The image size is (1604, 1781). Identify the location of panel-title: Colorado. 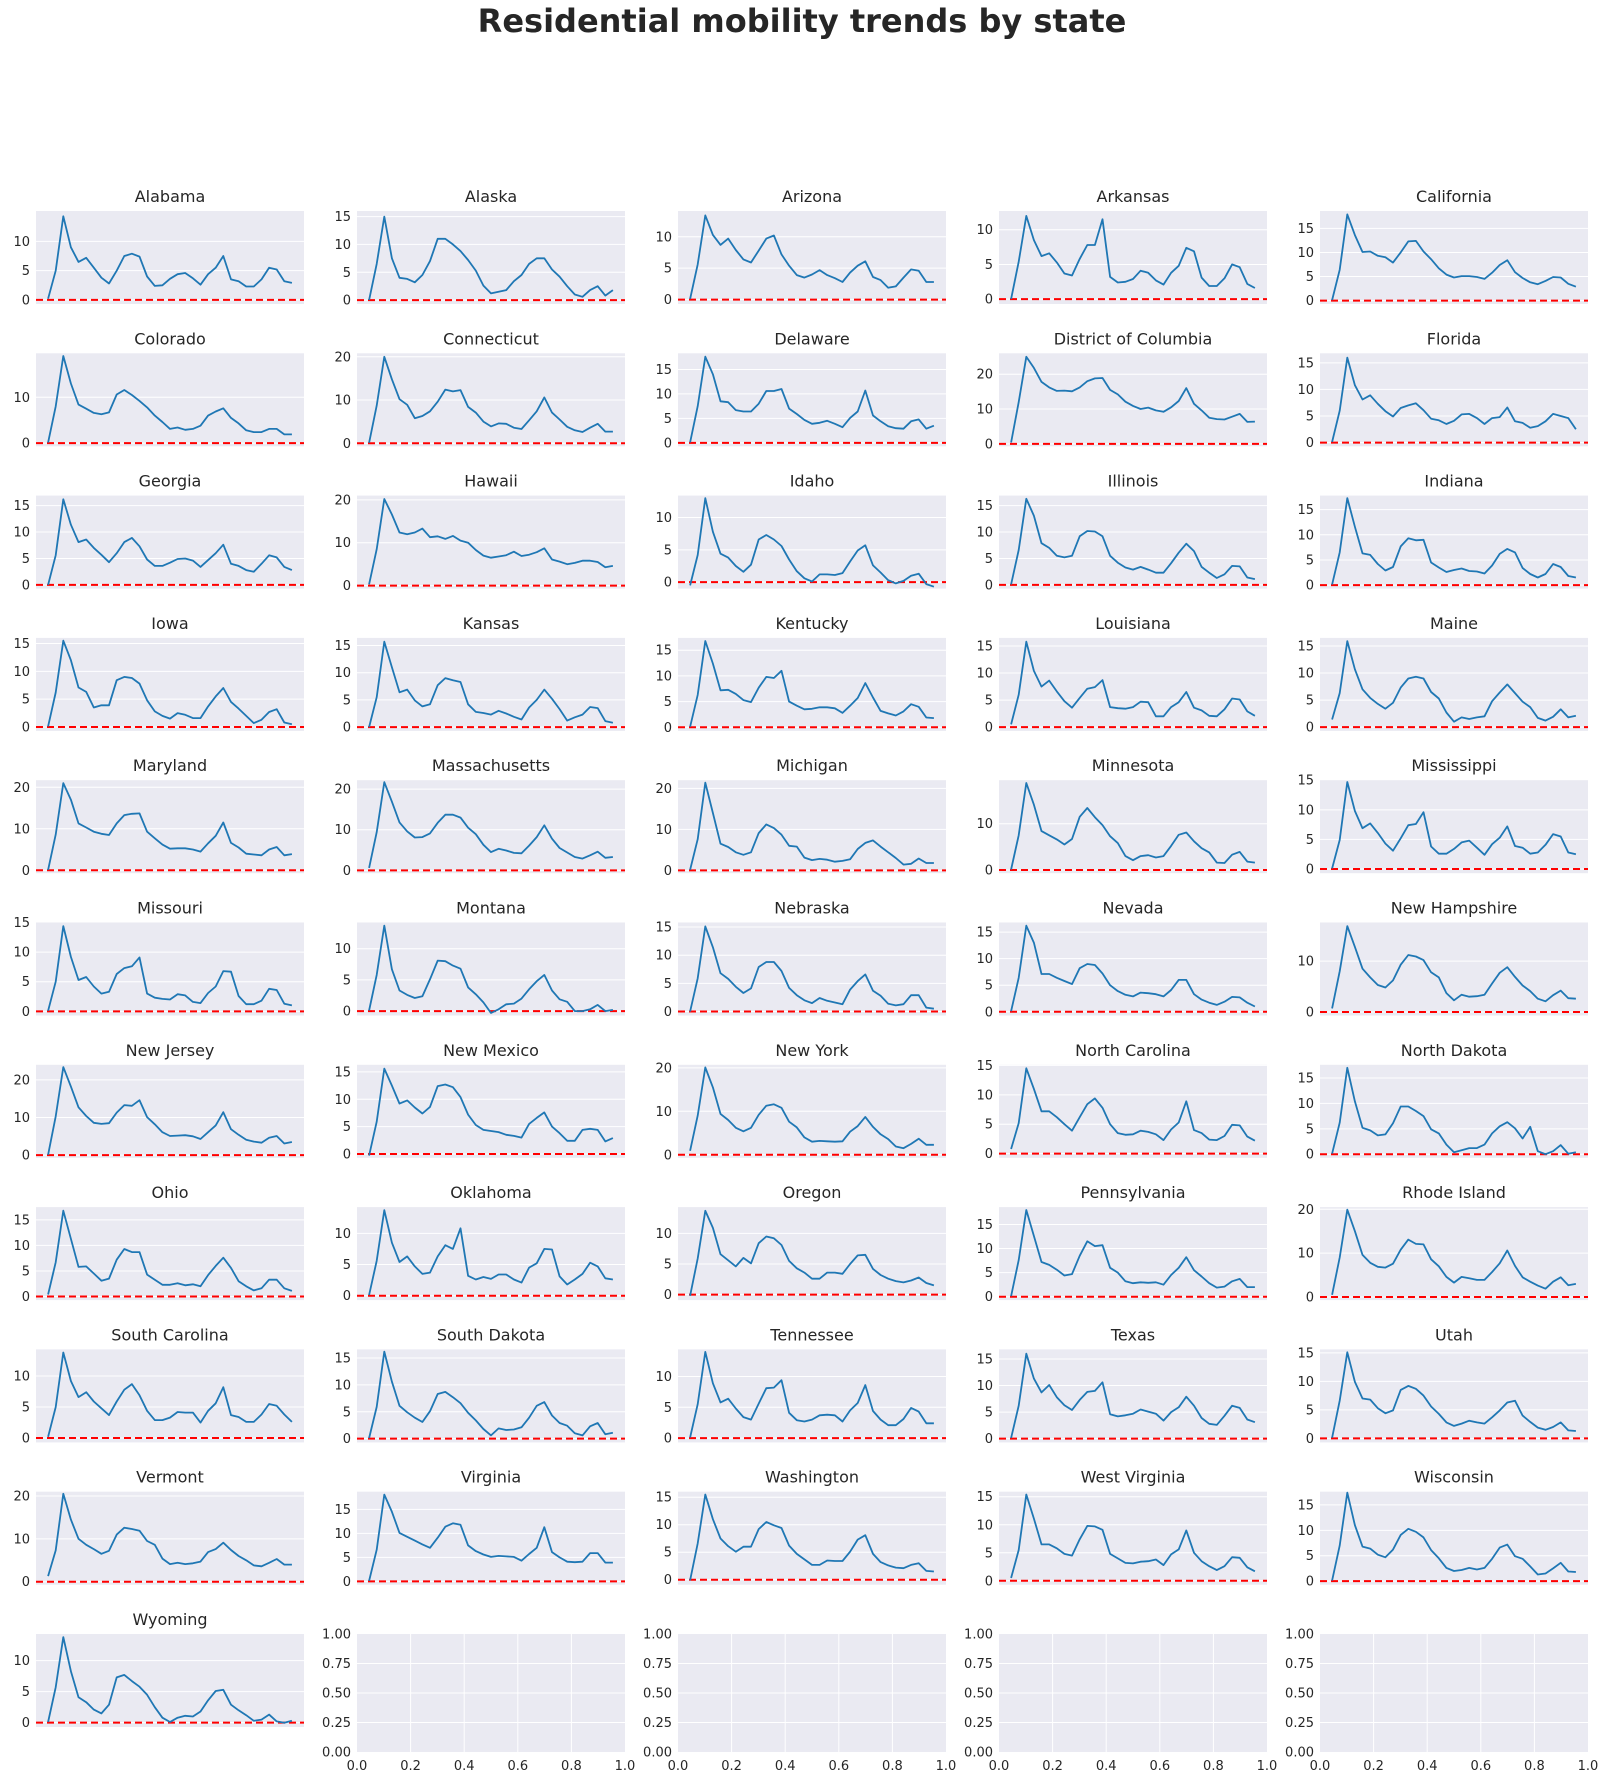
(170, 338).